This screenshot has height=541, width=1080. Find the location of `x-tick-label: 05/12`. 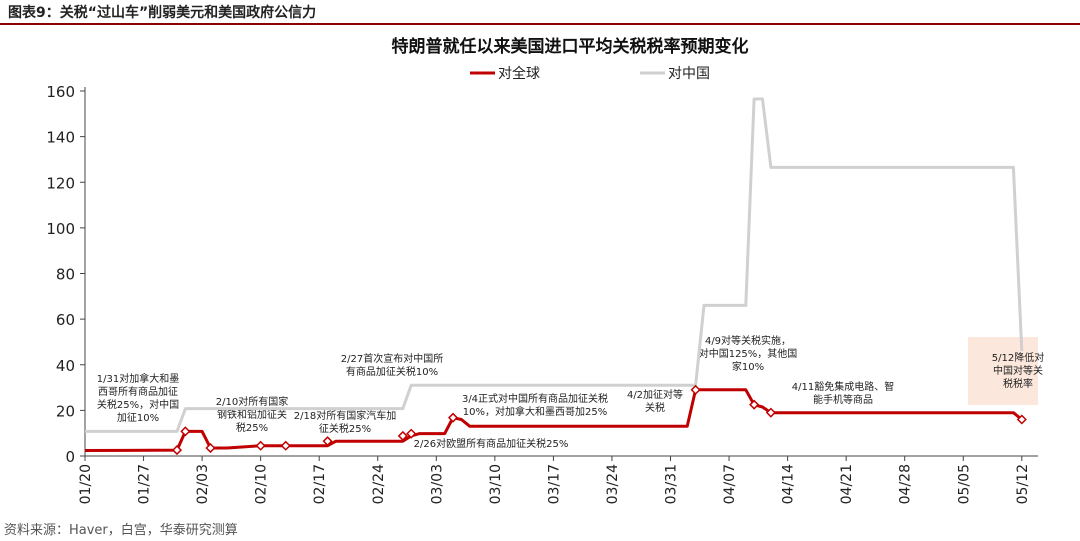

x-tick-label: 05/12 is located at coordinates (1023, 484).